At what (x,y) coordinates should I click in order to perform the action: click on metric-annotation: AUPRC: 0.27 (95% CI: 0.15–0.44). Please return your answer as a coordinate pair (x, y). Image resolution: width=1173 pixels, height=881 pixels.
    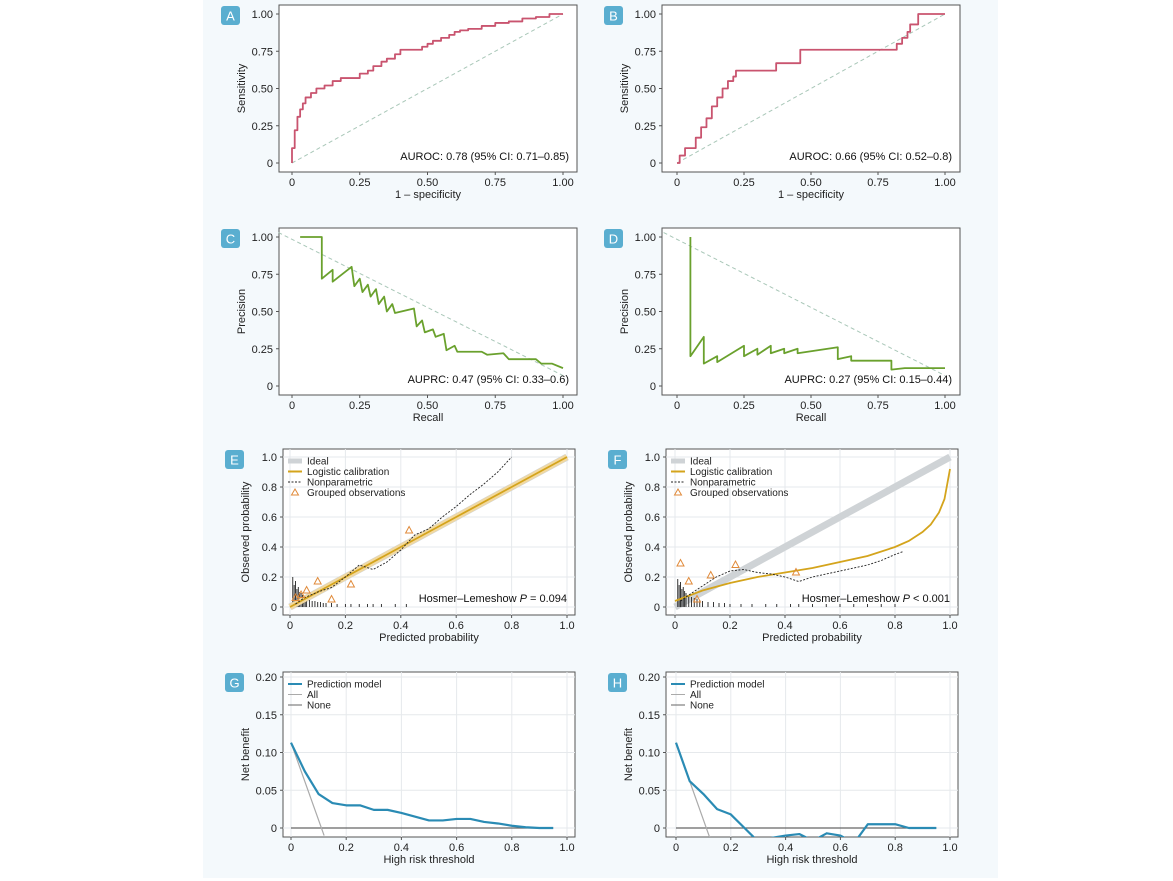
    Looking at the image, I should click on (868, 380).